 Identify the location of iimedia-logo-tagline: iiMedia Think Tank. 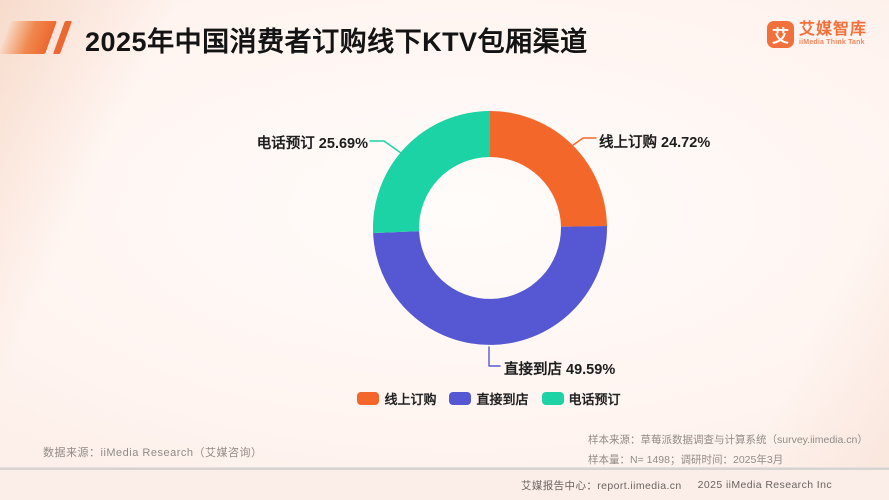
(832, 43).